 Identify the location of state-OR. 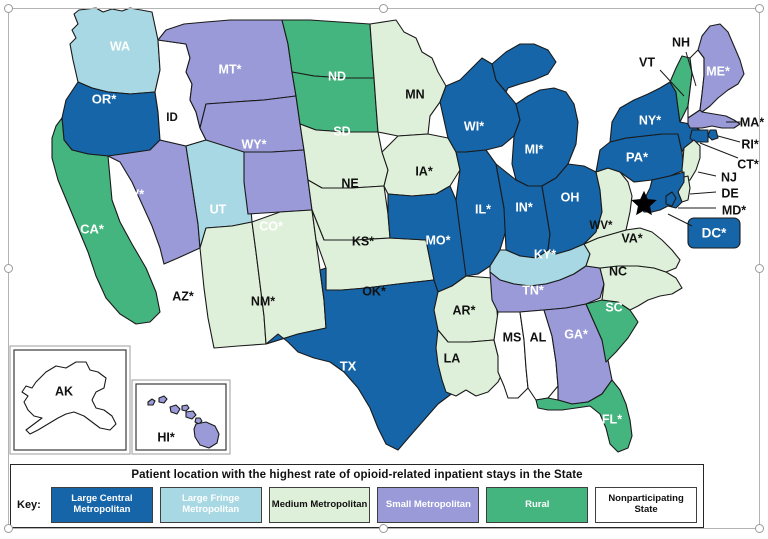
(111, 119).